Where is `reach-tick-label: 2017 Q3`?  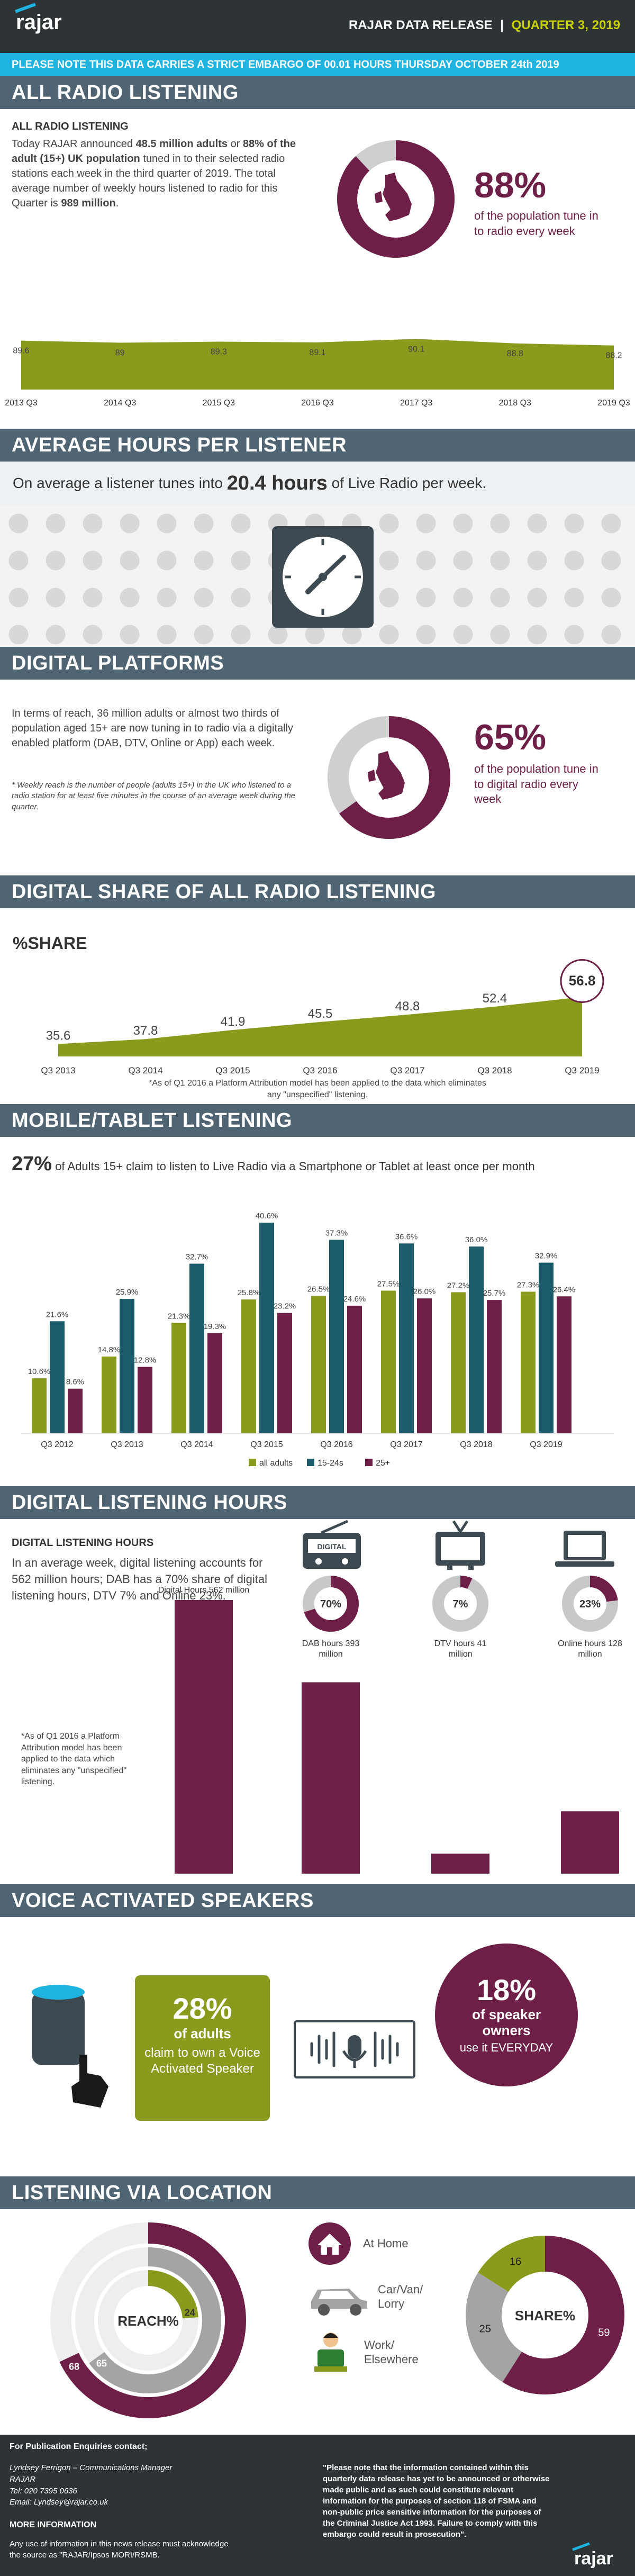 reach-tick-label: 2017 Q3 is located at coordinates (416, 403).